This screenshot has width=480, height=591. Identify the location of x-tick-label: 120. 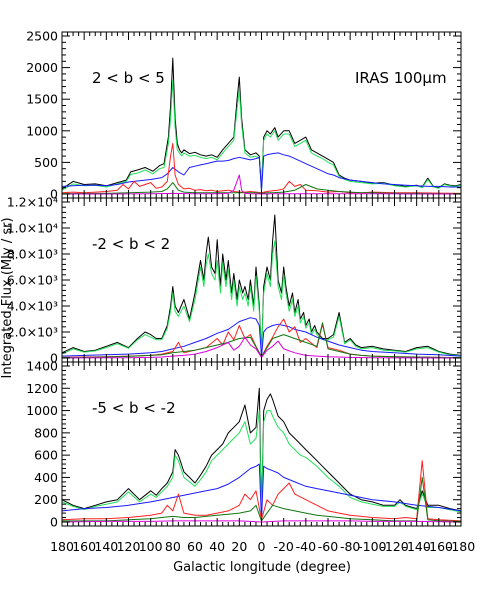
(129, 546).